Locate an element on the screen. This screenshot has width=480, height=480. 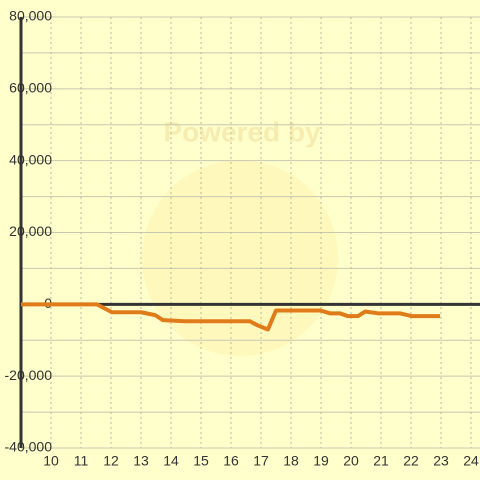
x-tick-label: 16 is located at coordinates (231, 461).